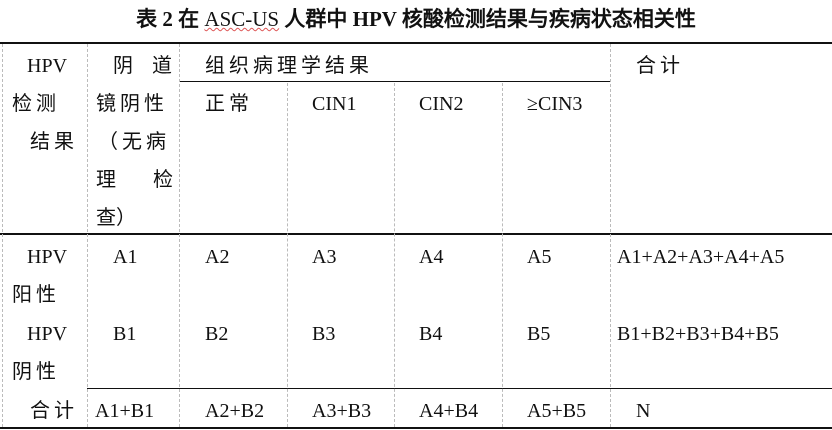 This screenshot has width=832, height=430. What do you see at coordinates (487, 19) in the screenshot?
I see `title-suffix: 人群中 HPV 核酸检测结果与疾病状态相关性` at bounding box center [487, 19].